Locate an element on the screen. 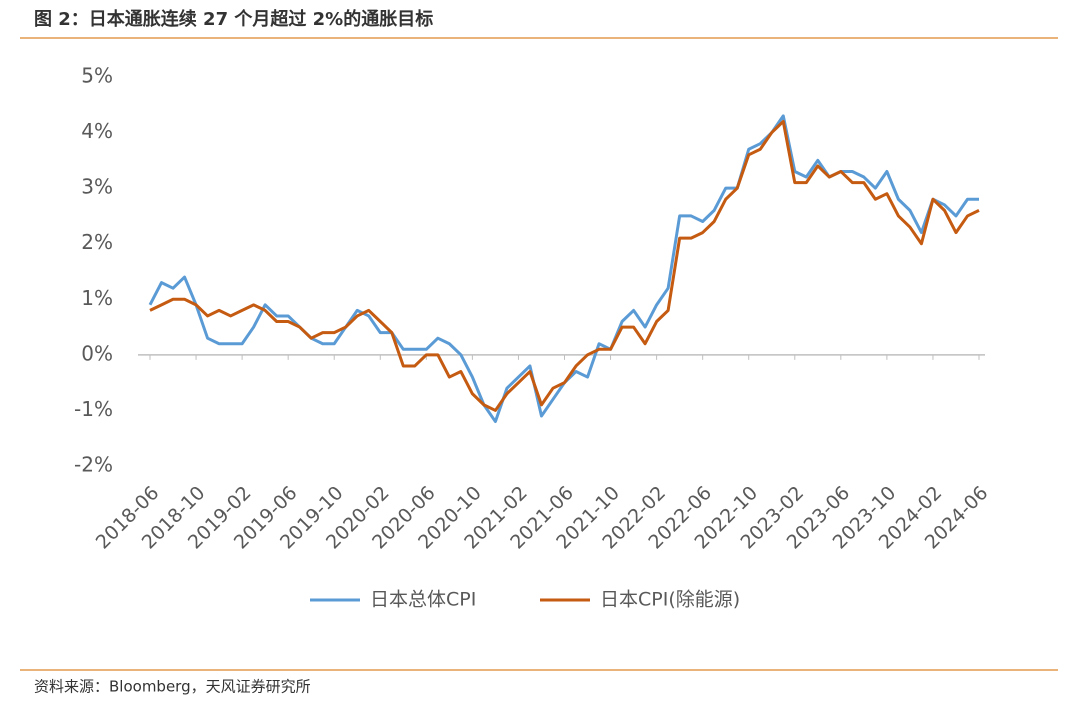  legend-label: 日本总体CPI is located at coordinates (423, 600).